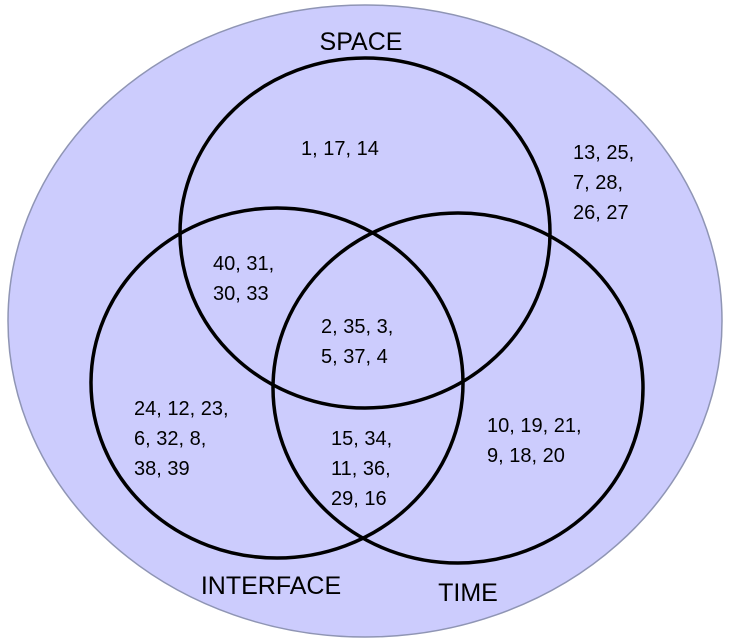 This screenshot has width=731, height=642. Describe the element at coordinates (526, 456) in the screenshot. I see `region-line: 9, 18, 20` at that location.